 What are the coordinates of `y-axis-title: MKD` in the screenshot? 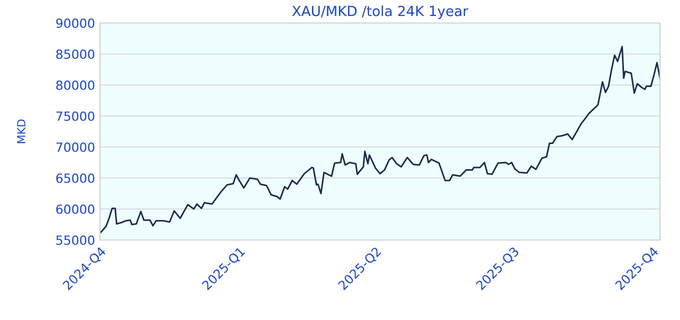 It's located at (21, 131).